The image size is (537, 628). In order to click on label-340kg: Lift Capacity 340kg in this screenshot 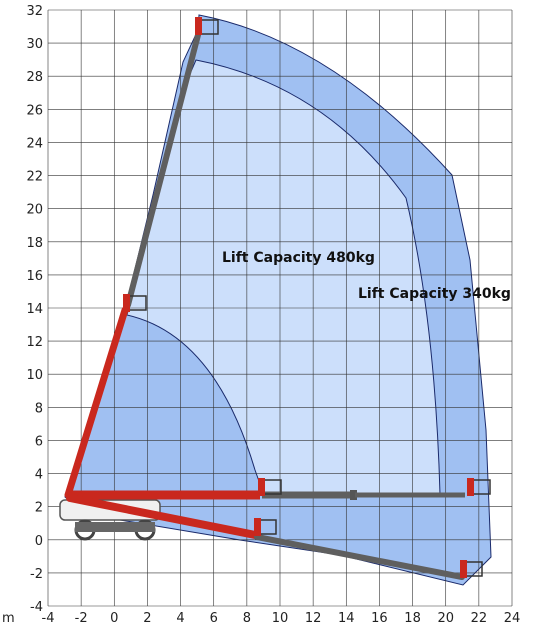, I will do `click(434, 294)`.